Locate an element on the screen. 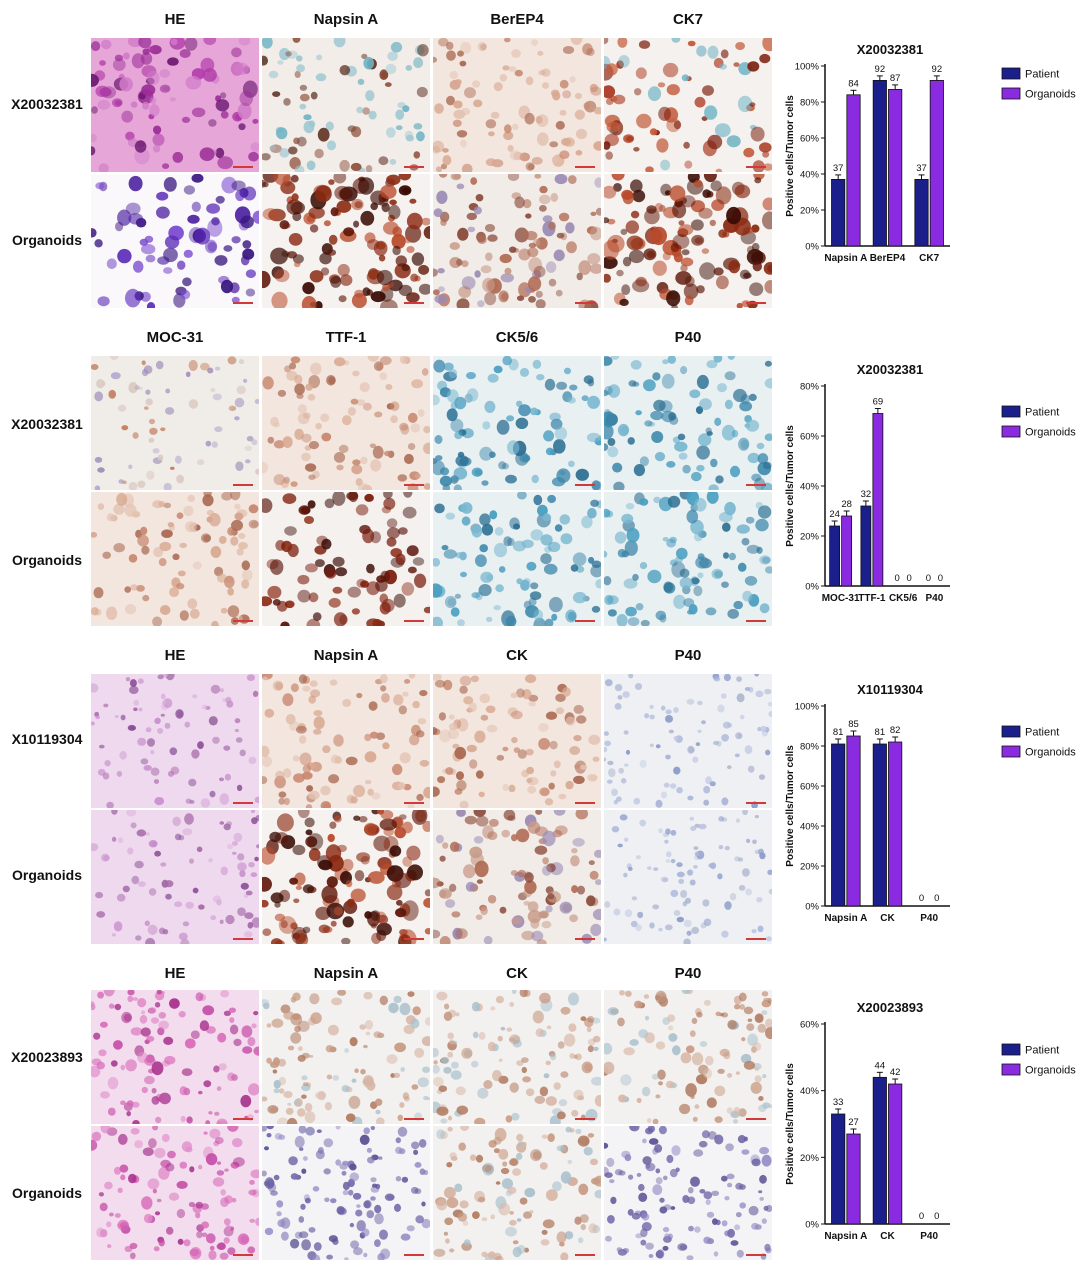  row-label: Organoids is located at coordinates (46, 875).